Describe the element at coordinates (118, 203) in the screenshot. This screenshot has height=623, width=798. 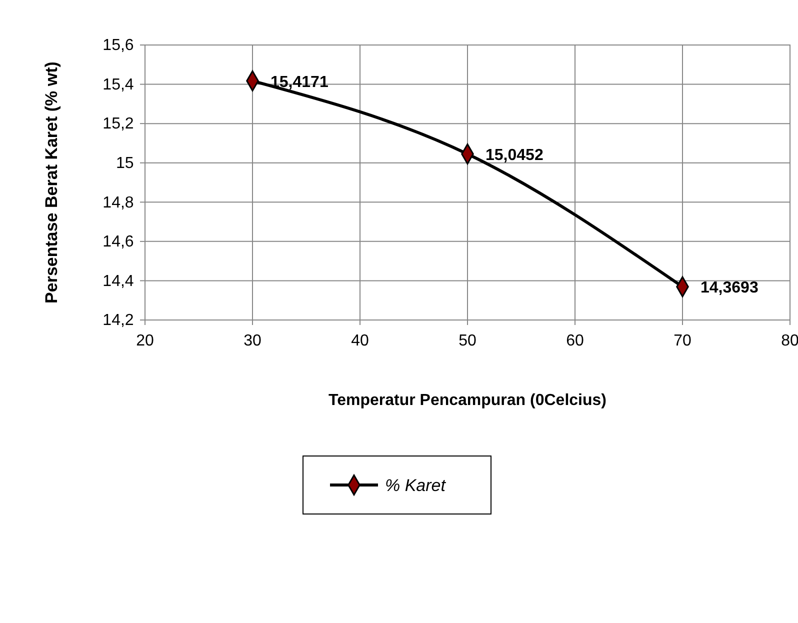
I see `y-tick-label: 14,8` at that location.